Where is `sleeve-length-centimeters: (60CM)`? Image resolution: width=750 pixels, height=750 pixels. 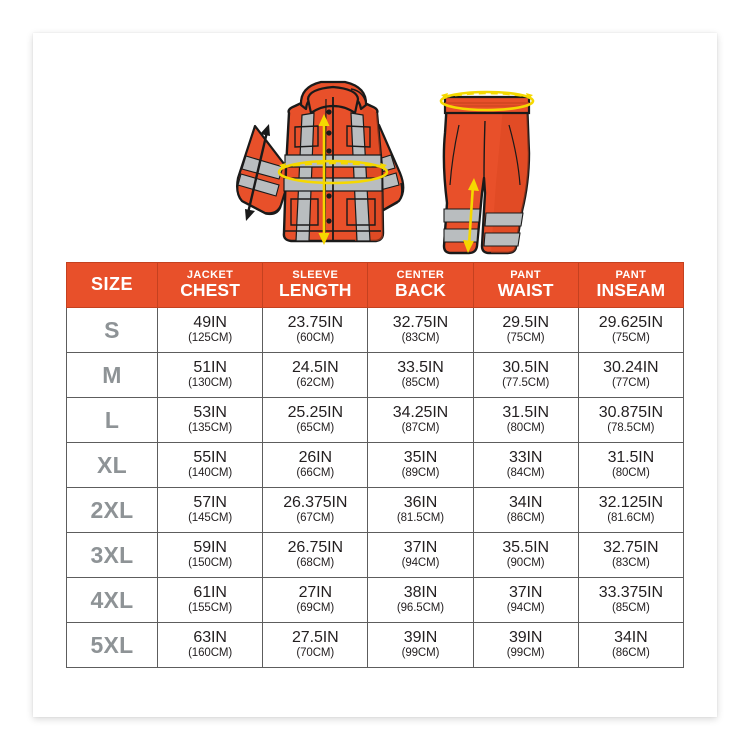 sleeve-length-centimeters: (60CM) is located at coordinates (315, 338).